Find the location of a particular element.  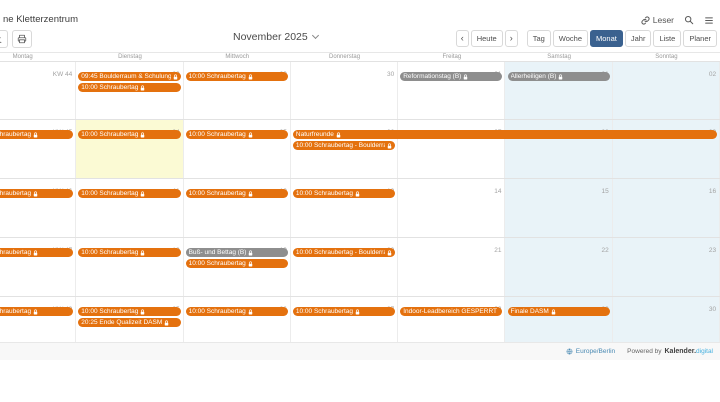

menu-icon is located at coordinates (709, 20).